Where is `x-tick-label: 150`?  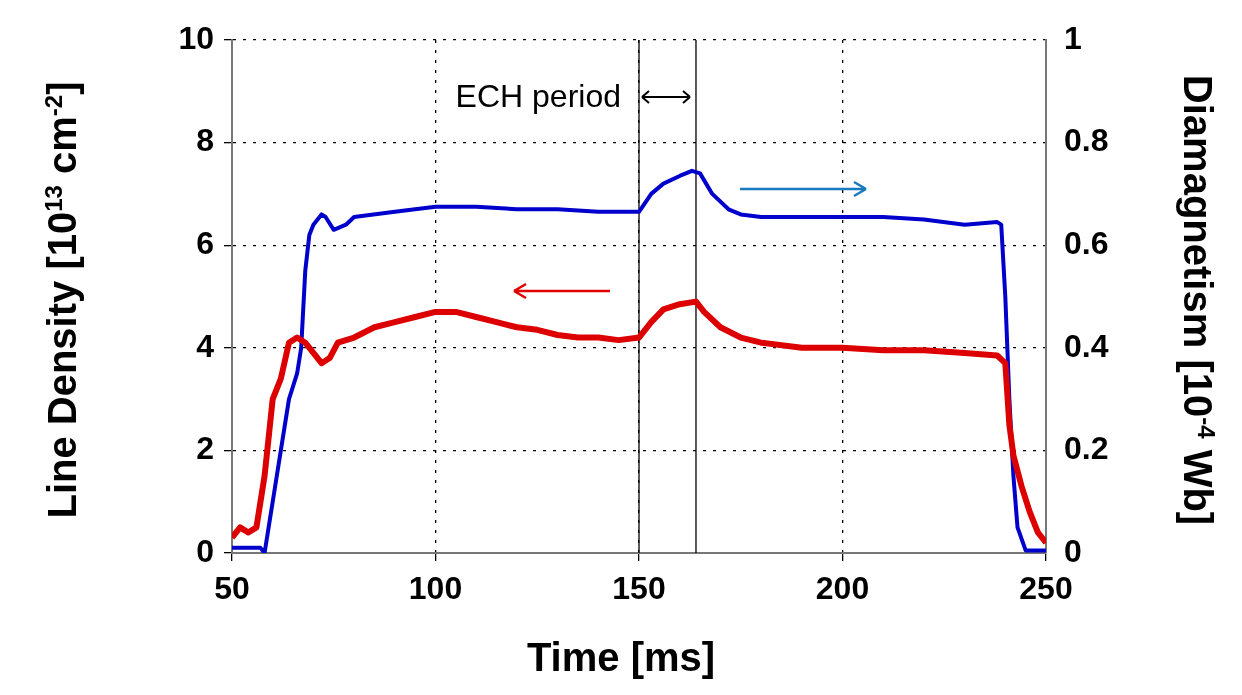
x-tick-label: 150 is located at coordinates (639, 588).